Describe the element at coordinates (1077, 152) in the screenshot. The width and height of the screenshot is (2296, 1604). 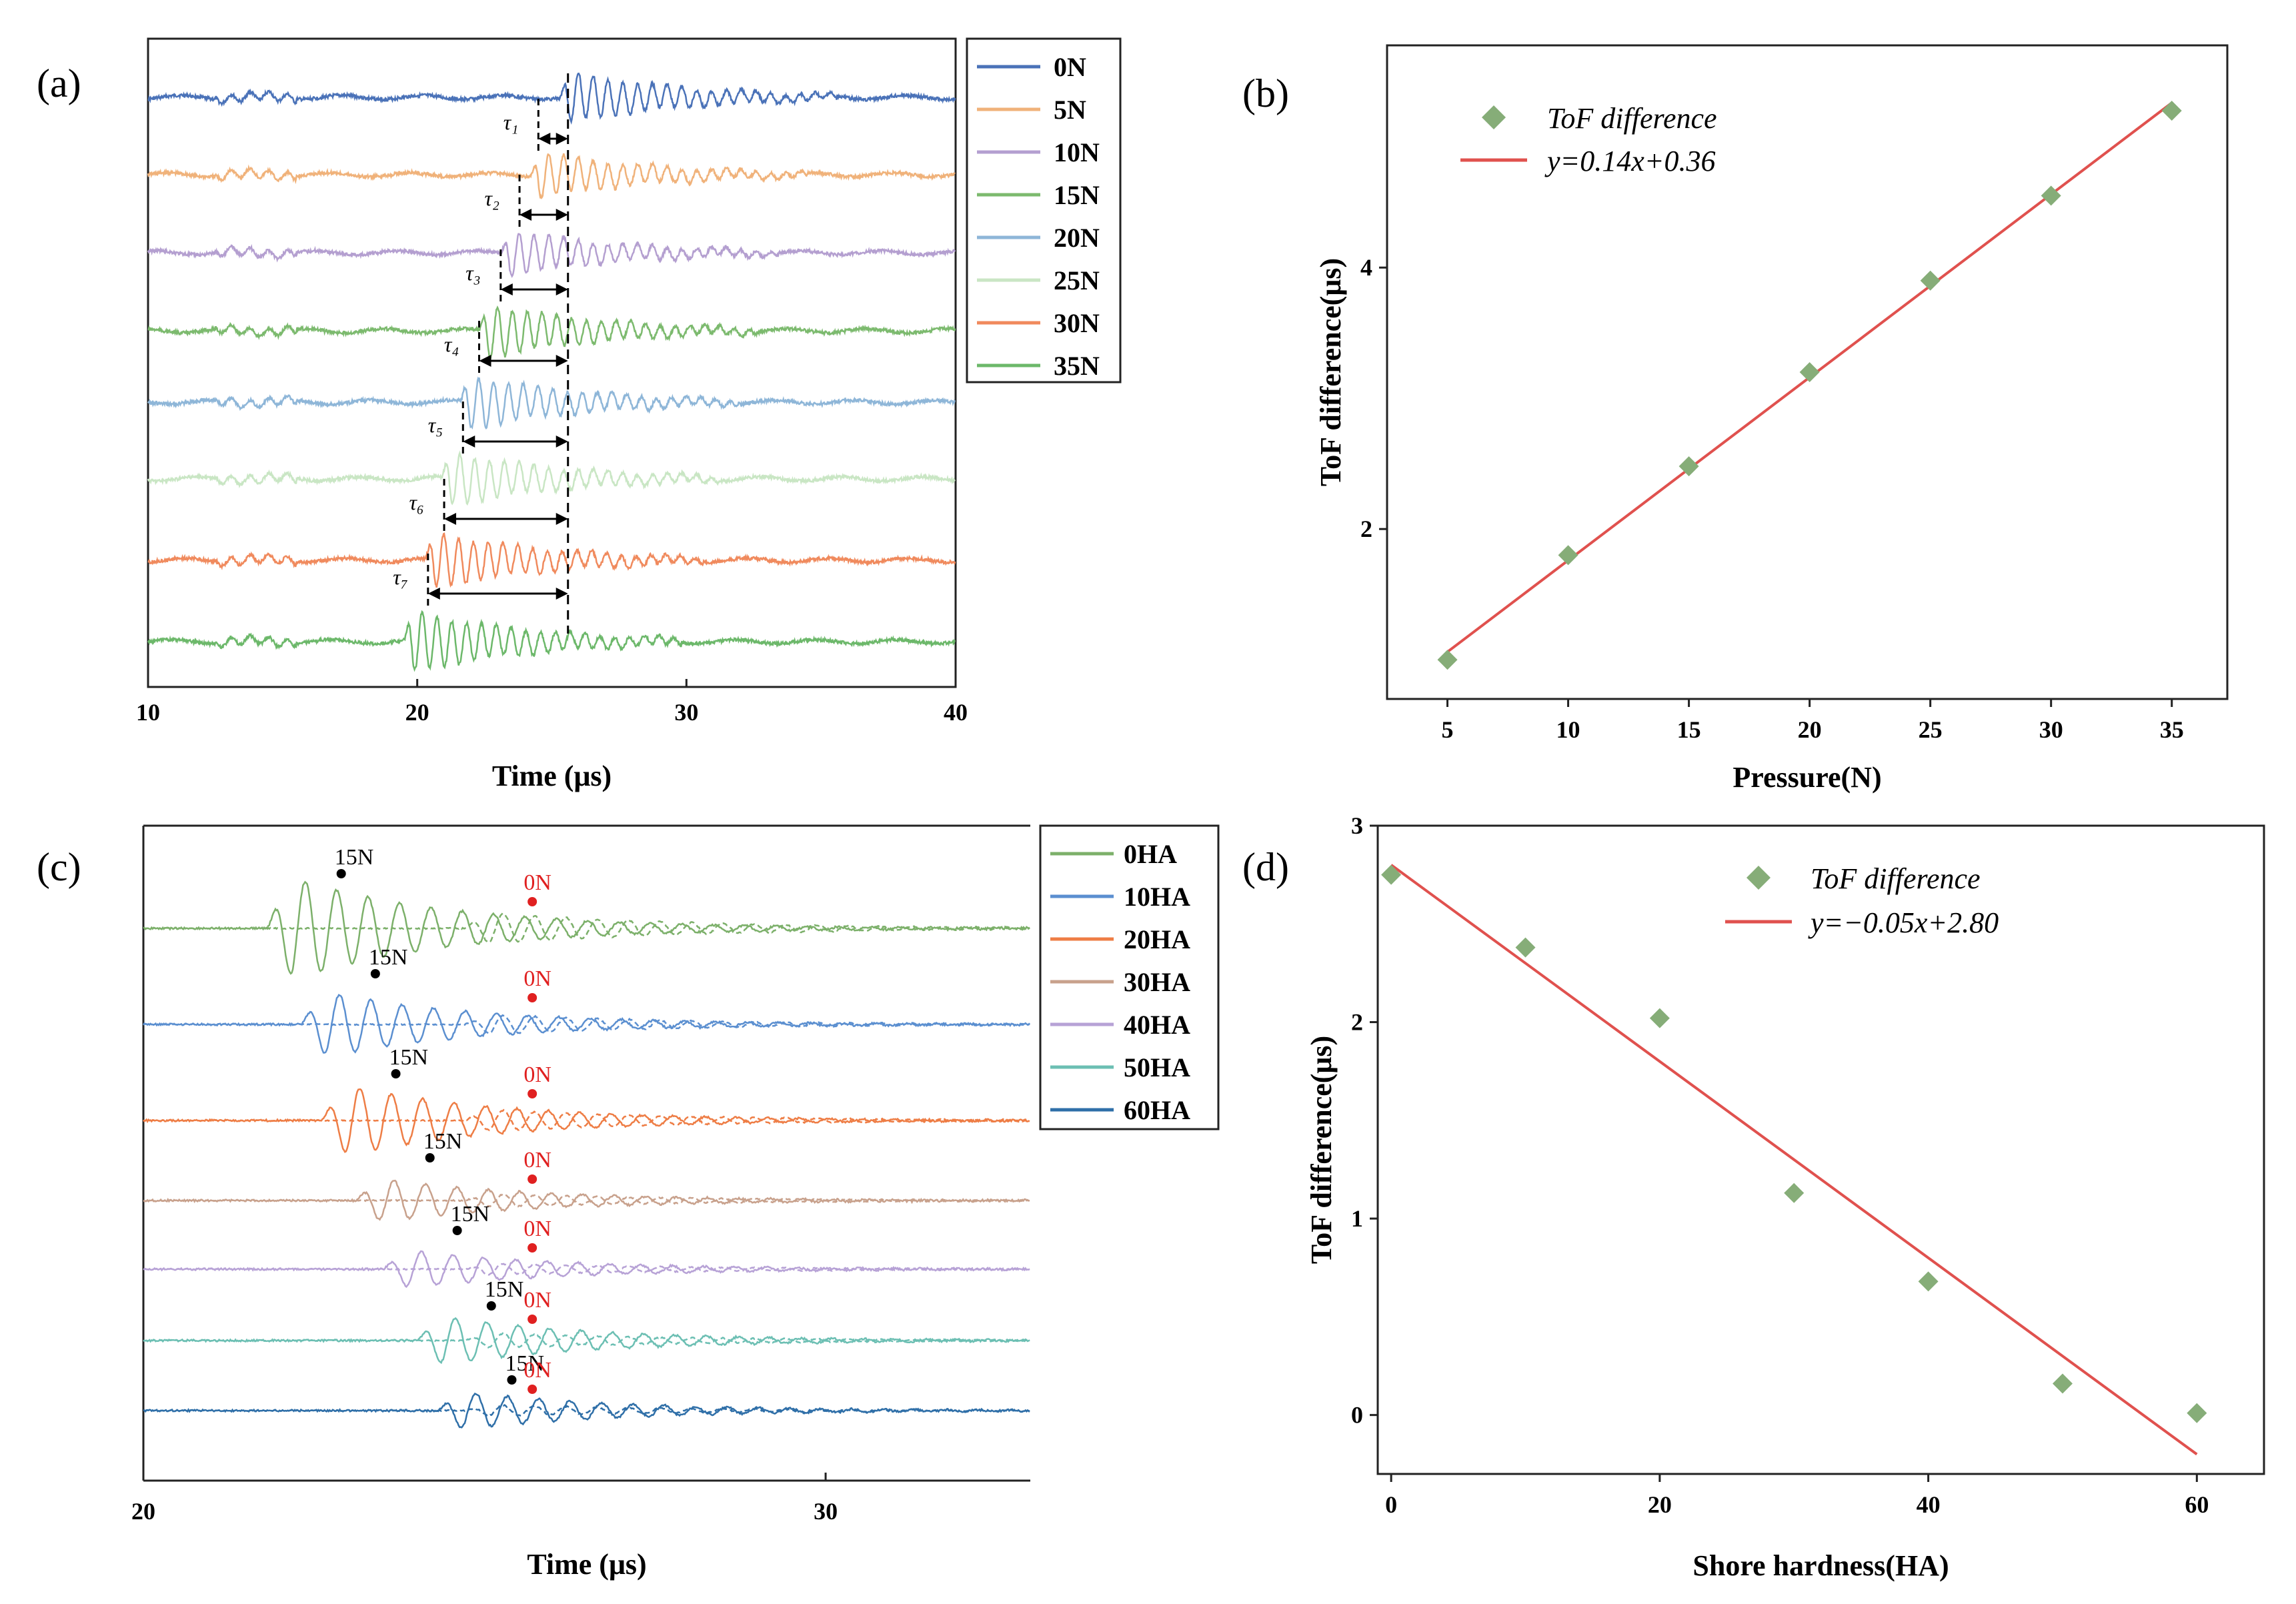
I see `panel-a-legend-label: 10N` at that location.